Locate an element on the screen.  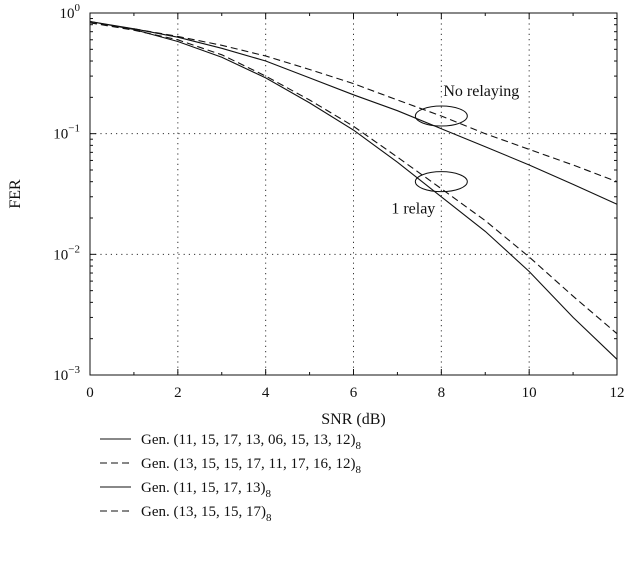
legend-entry-label: Gen. (11, 15, 17, 13)8 is located at coordinates (206, 490).